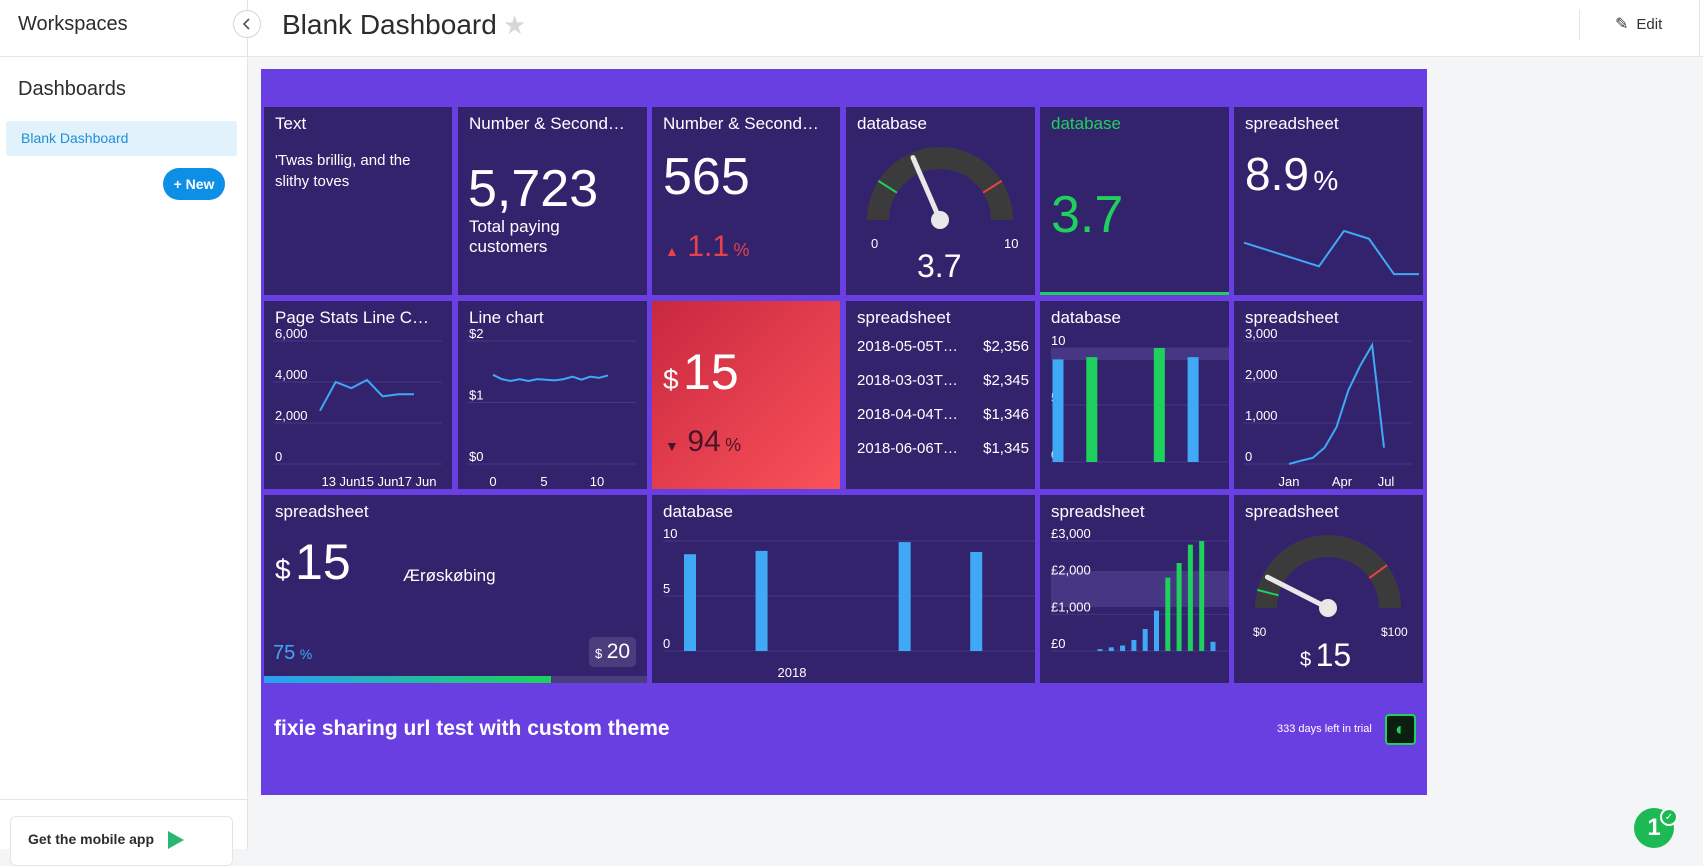 This screenshot has width=1703, height=866. What do you see at coordinates (1328, 395) in the screenshot?
I see `line-chart-tile: spreadsheet 3,000 2,000 1,000 0 Jan Apr Jul` at bounding box center [1328, 395].